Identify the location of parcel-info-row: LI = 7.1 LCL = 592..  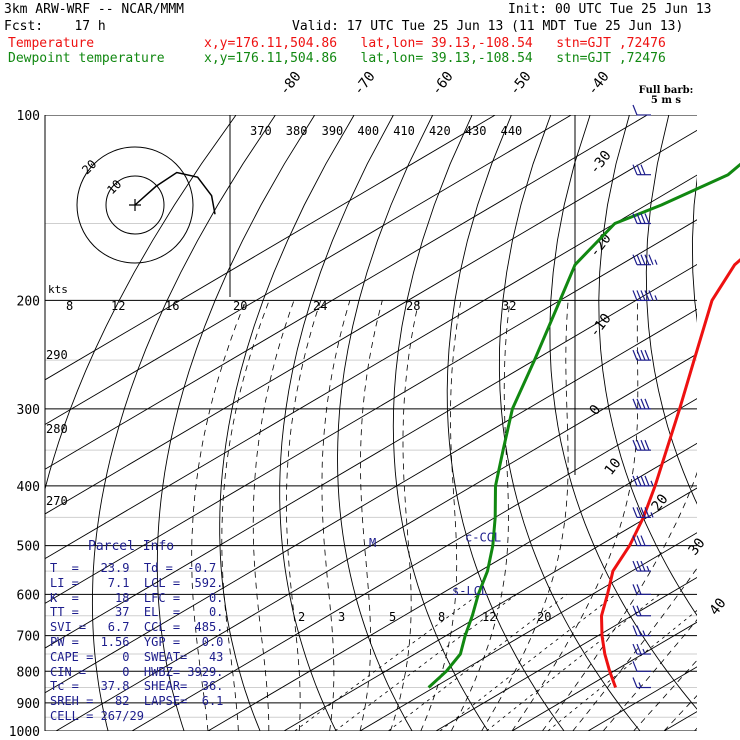
(137, 582).